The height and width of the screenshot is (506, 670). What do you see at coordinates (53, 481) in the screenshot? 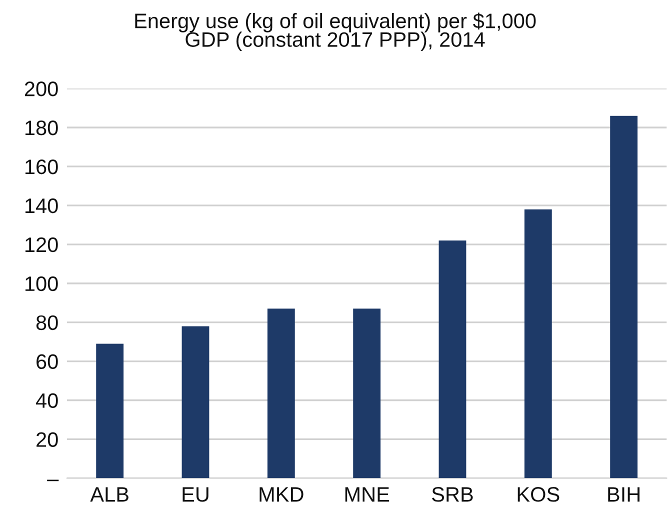
I see `y-tick-label: –` at bounding box center [53, 481].